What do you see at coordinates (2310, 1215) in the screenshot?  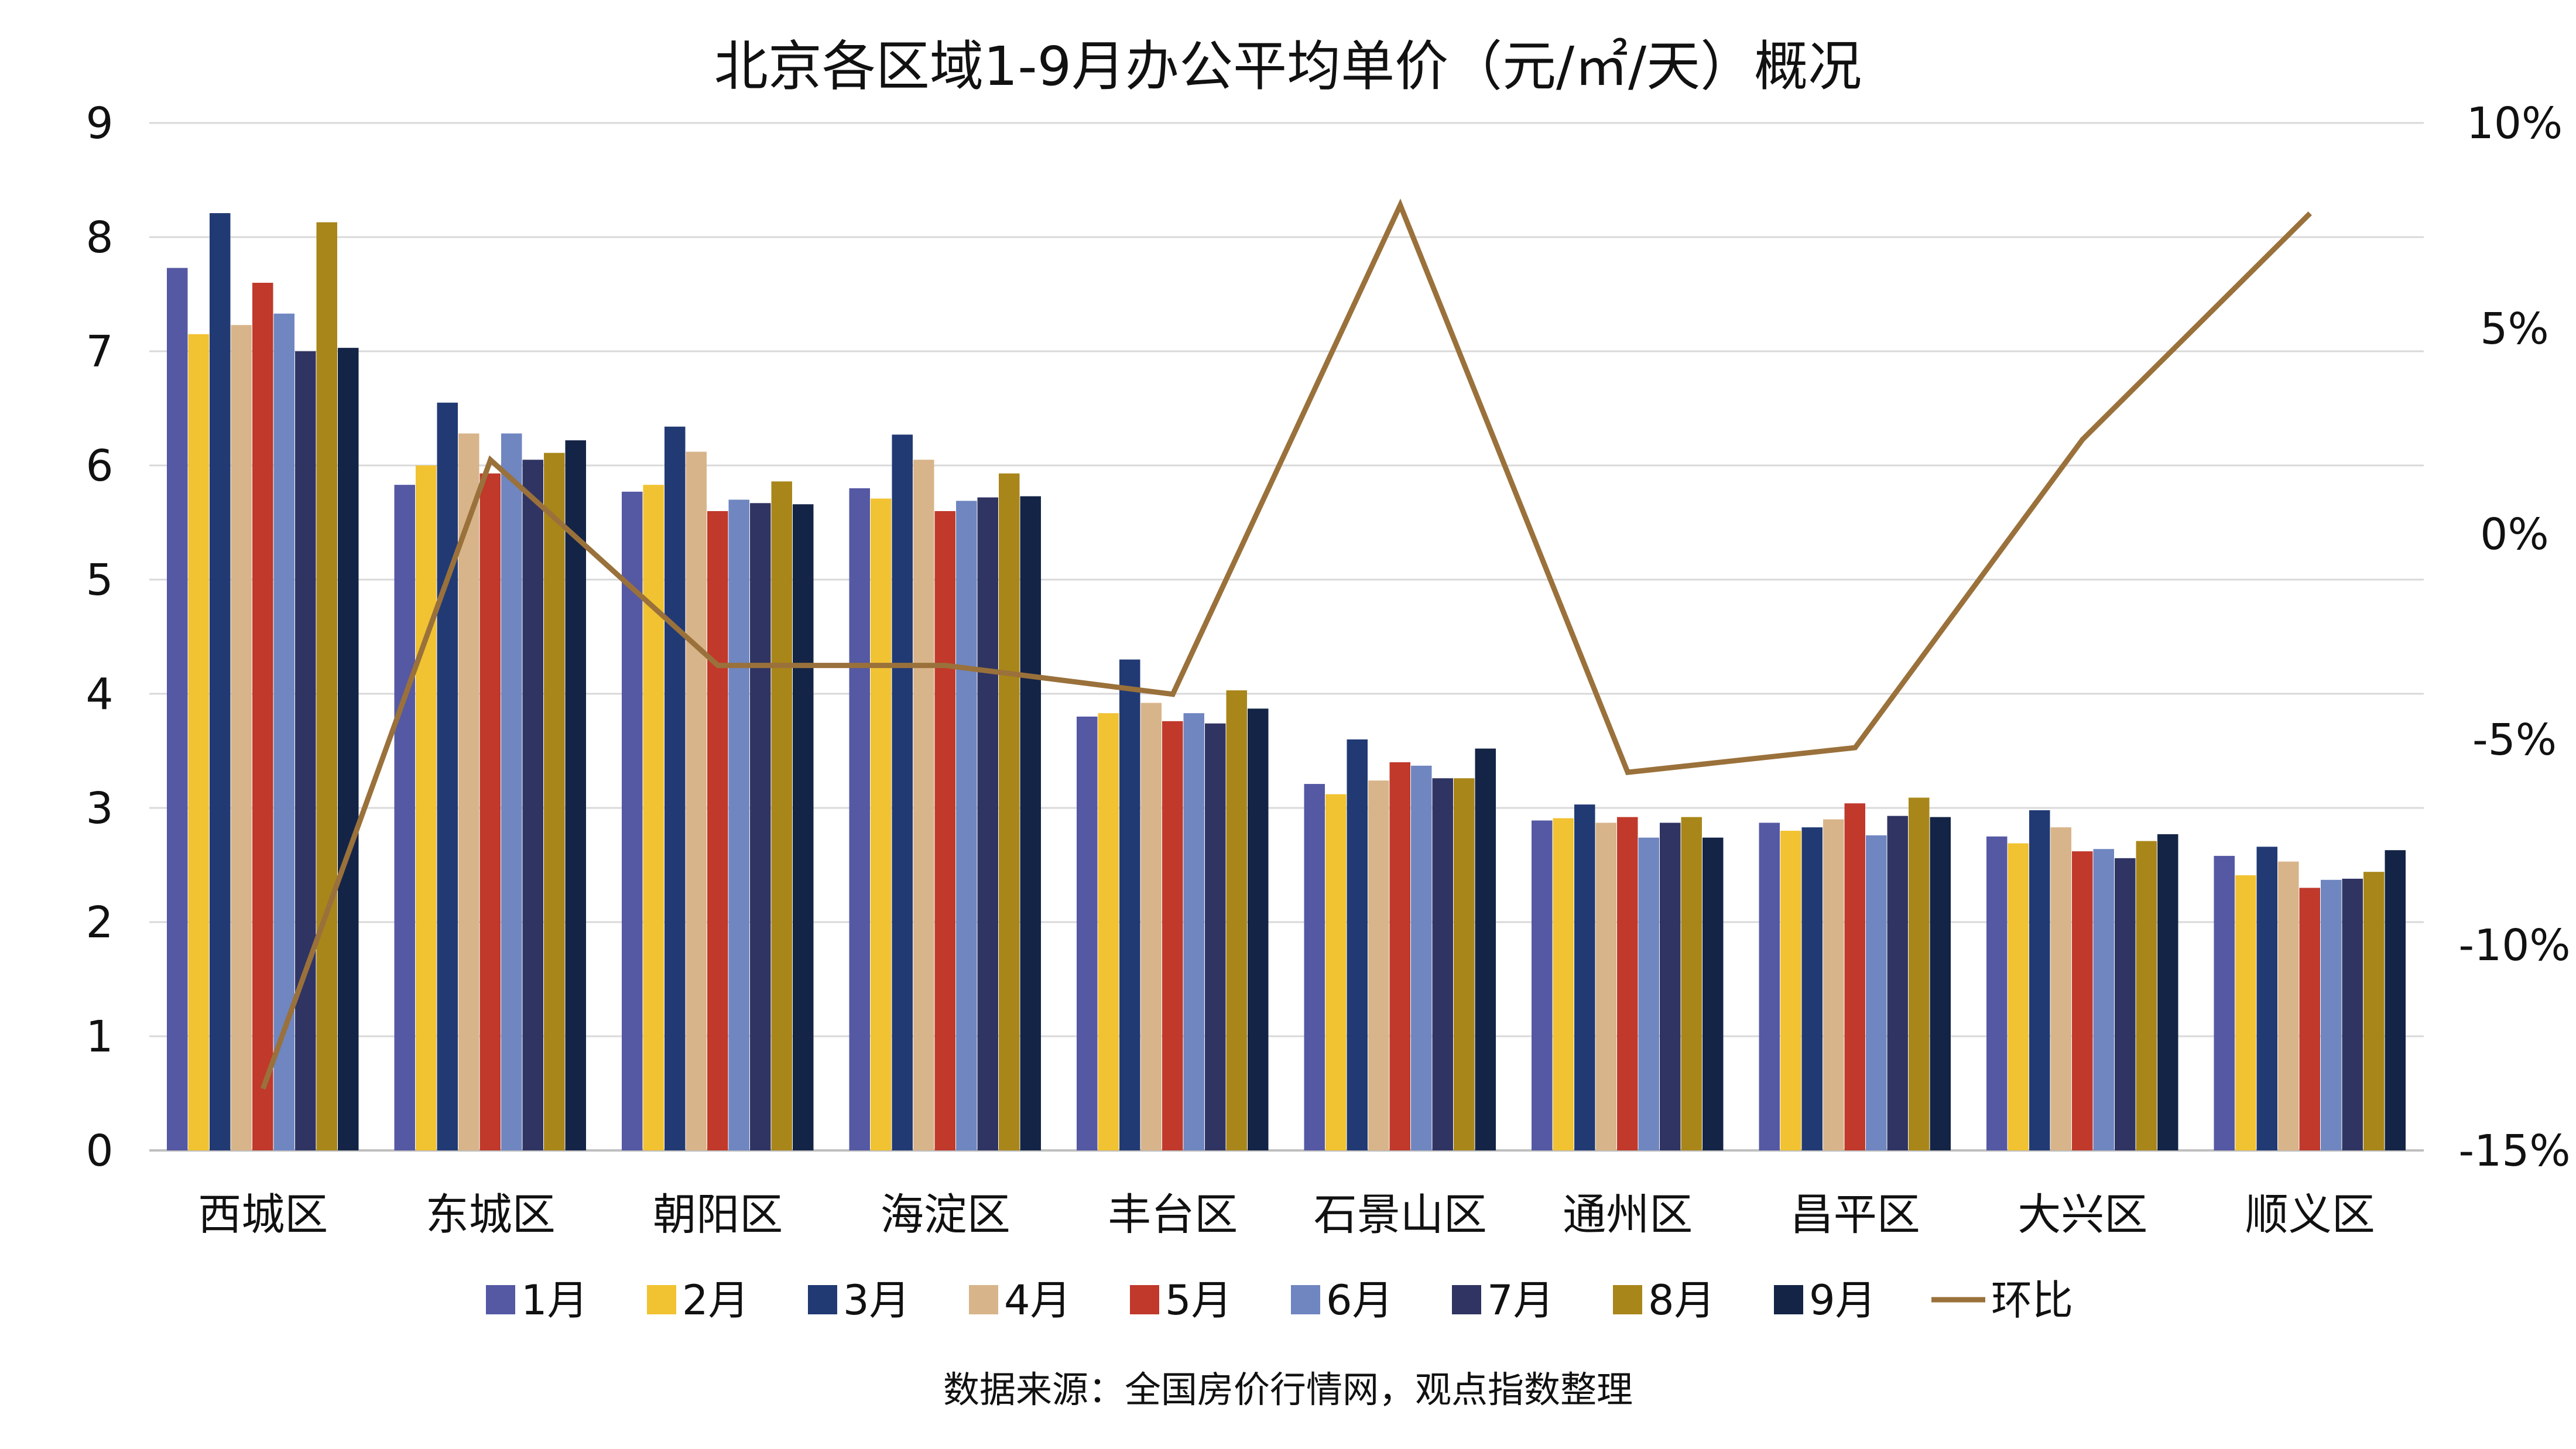 I see `x-category-label: 顺义区` at bounding box center [2310, 1215].